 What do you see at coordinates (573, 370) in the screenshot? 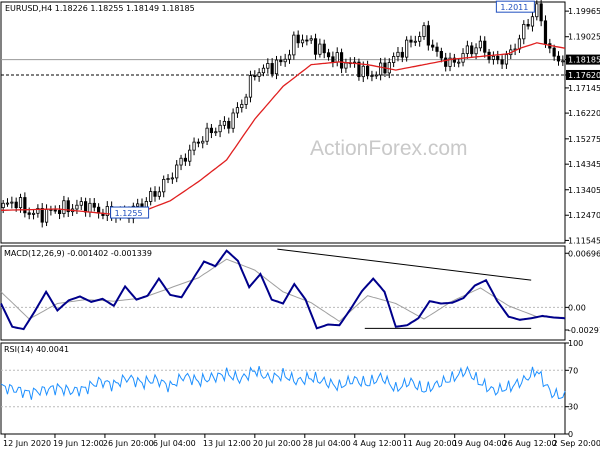
I see `rsi-tick-label: 70` at bounding box center [573, 370].